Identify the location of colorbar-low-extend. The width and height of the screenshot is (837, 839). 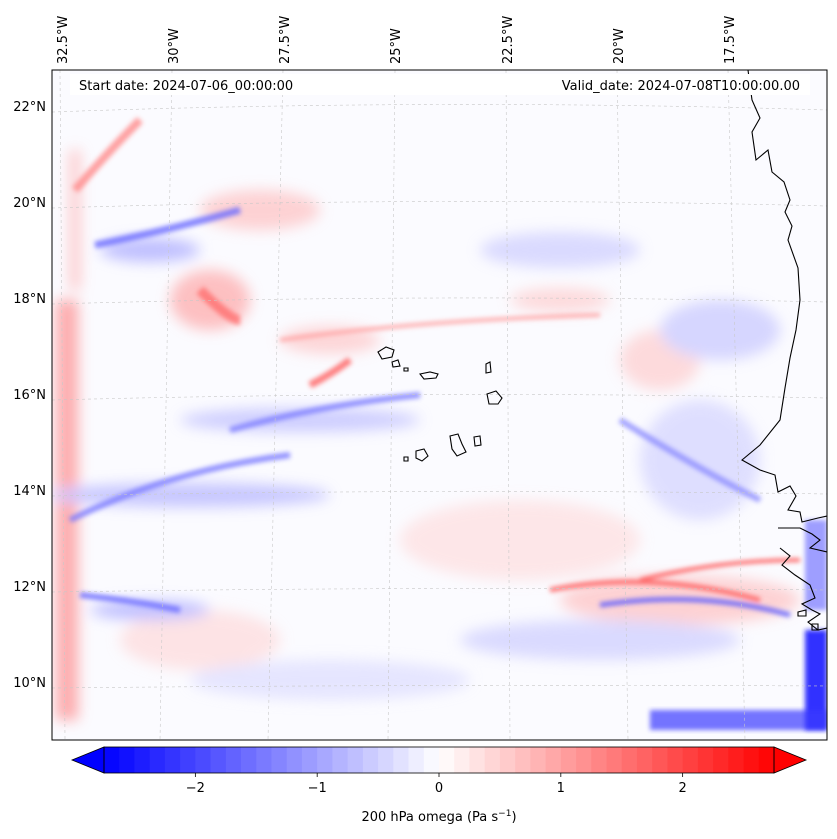
(87, 760).